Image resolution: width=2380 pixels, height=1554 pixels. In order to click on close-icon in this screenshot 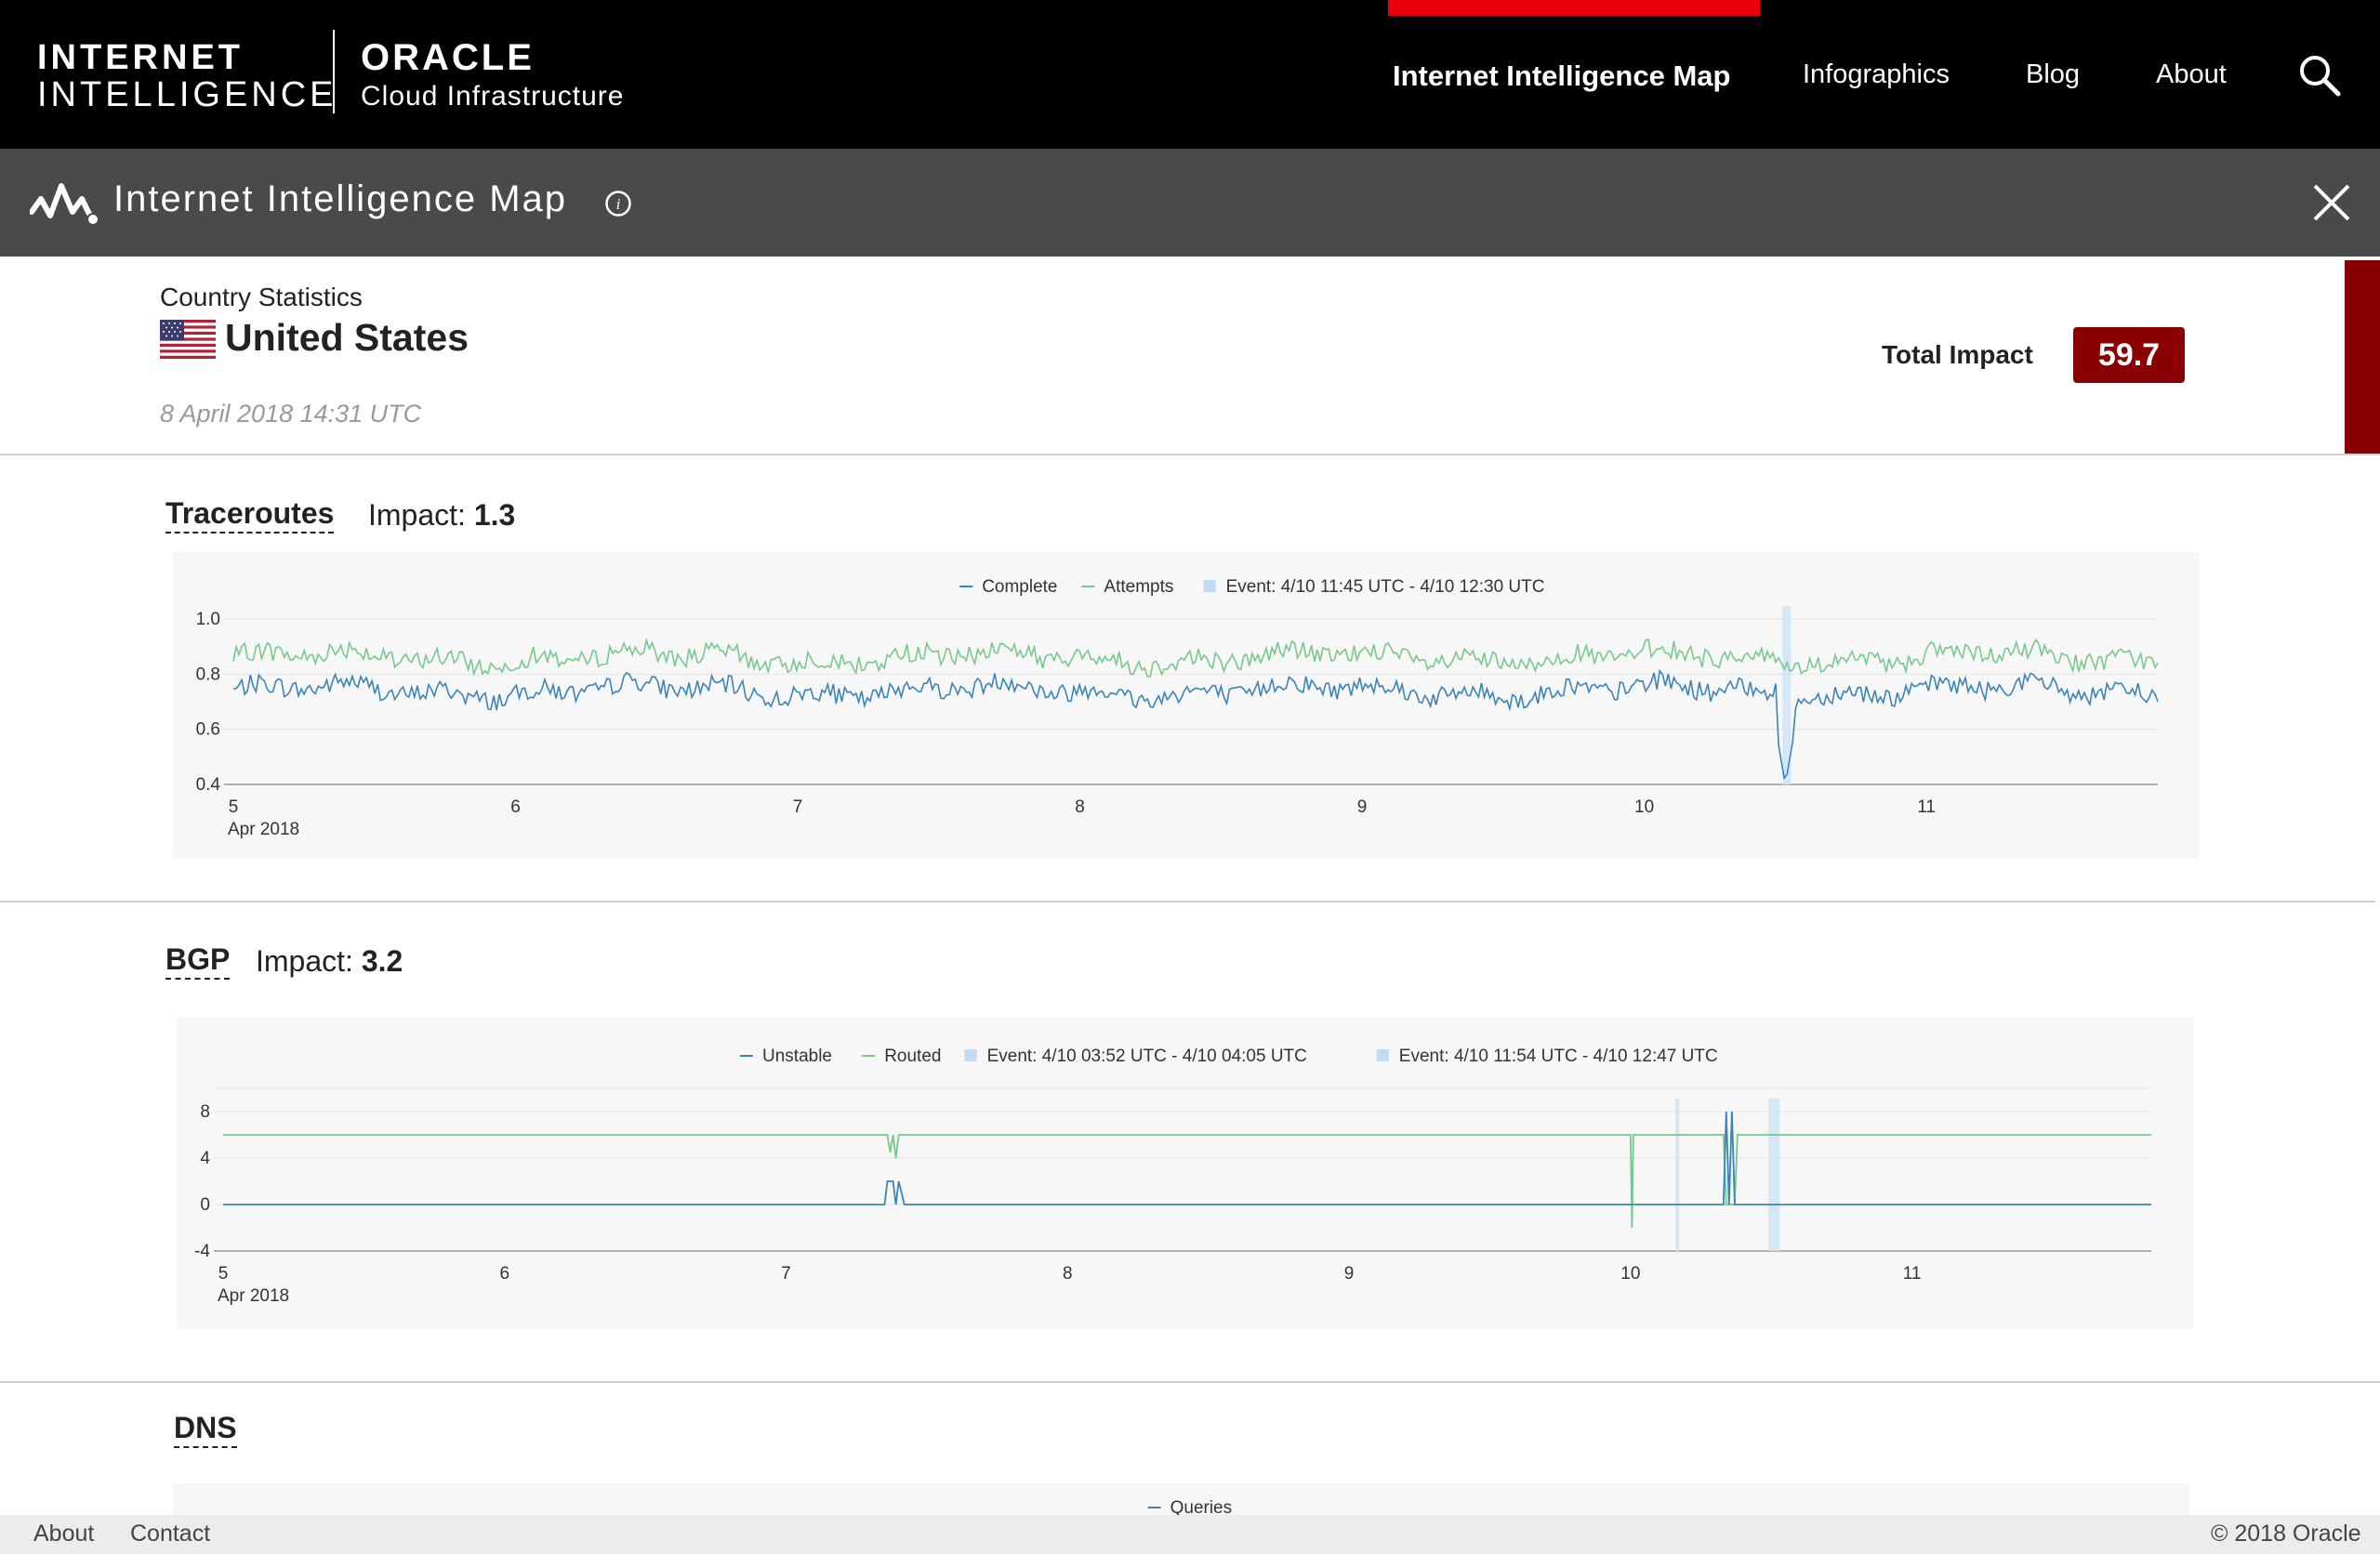, I will do `click(2331, 202)`.